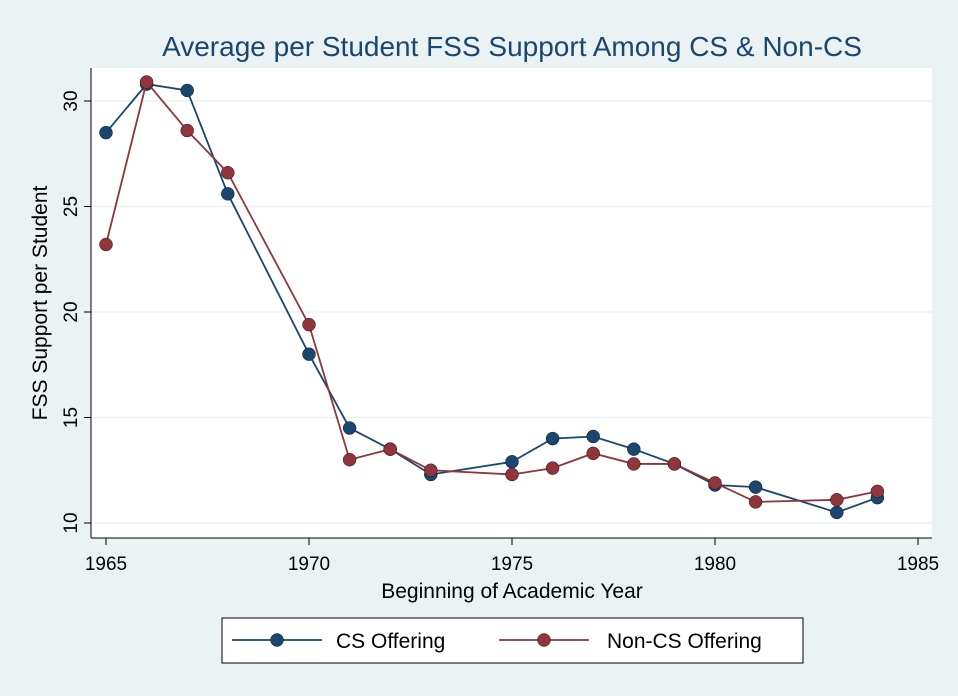  What do you see at coordinates (106, 132) in the screenshot?
I see `data-point-0-1965` at bounding box center [106, 132].